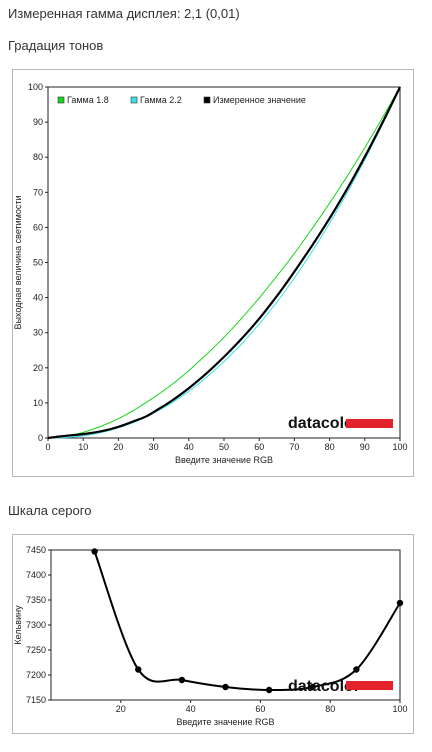 The width and height of the screenshot is (432, 752). I want to click on tone-y-tick-label: 100, so click(35, 87).